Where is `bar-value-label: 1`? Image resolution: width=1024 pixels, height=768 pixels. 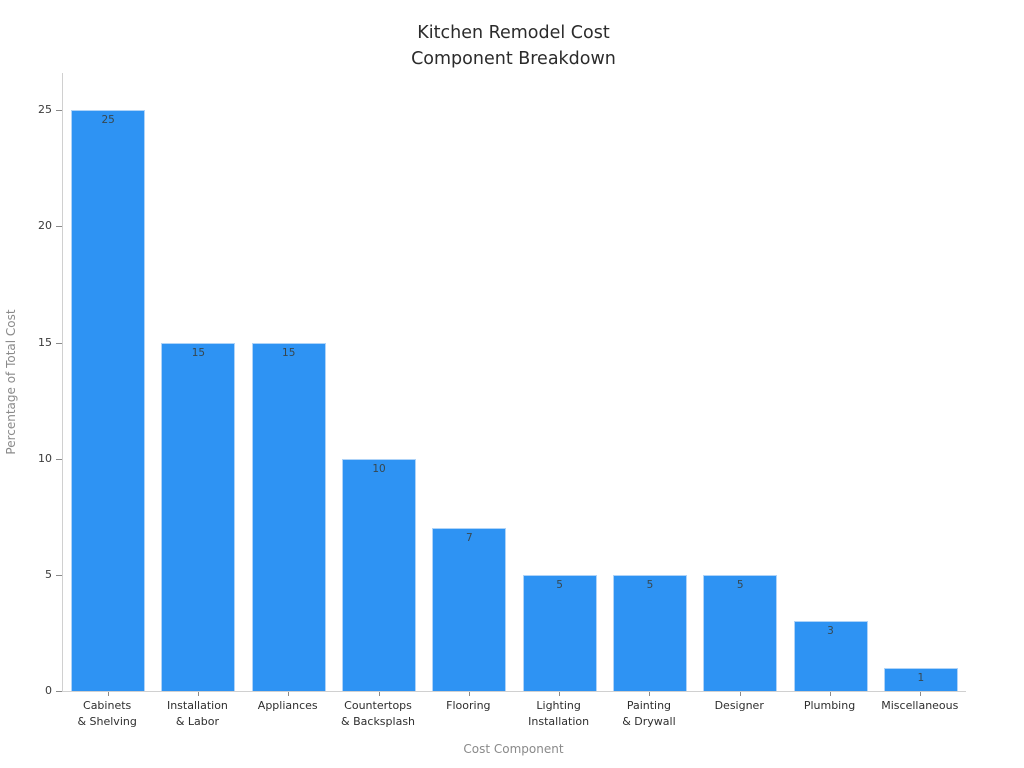 bar-value-label: 1 is located at coordinates (921, 677).